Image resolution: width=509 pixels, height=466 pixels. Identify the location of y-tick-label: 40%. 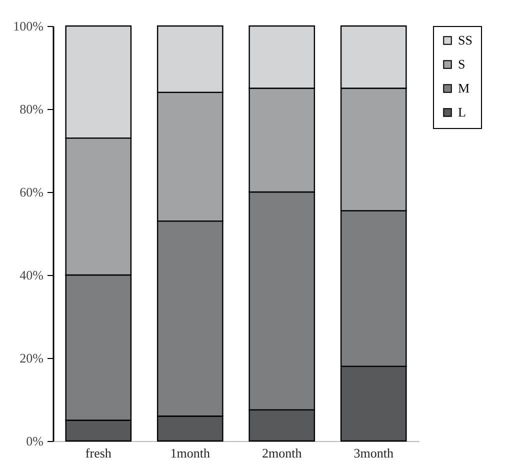
(32, 275).